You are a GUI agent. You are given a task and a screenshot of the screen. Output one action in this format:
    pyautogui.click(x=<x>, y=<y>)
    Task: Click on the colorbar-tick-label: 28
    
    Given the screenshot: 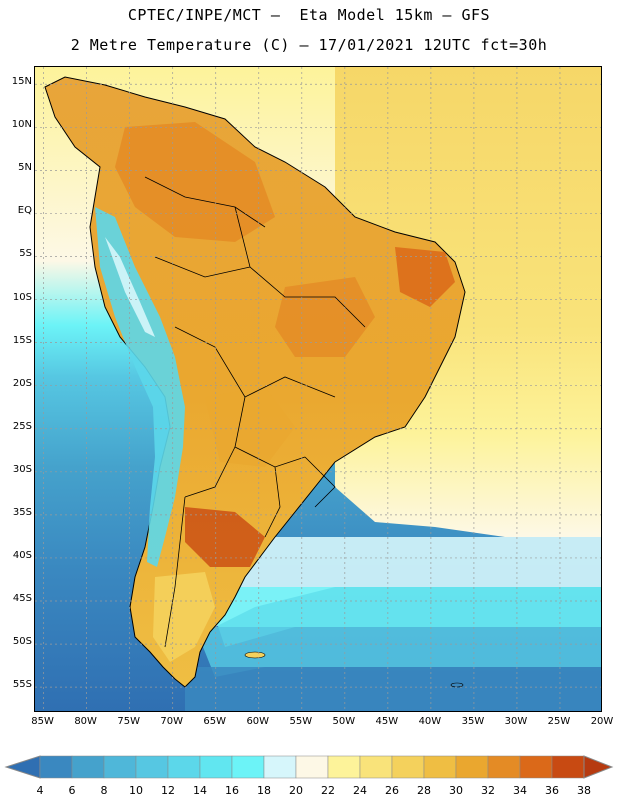 What is the action you would take?
    pyautogui.click(x=424, y=790)
    